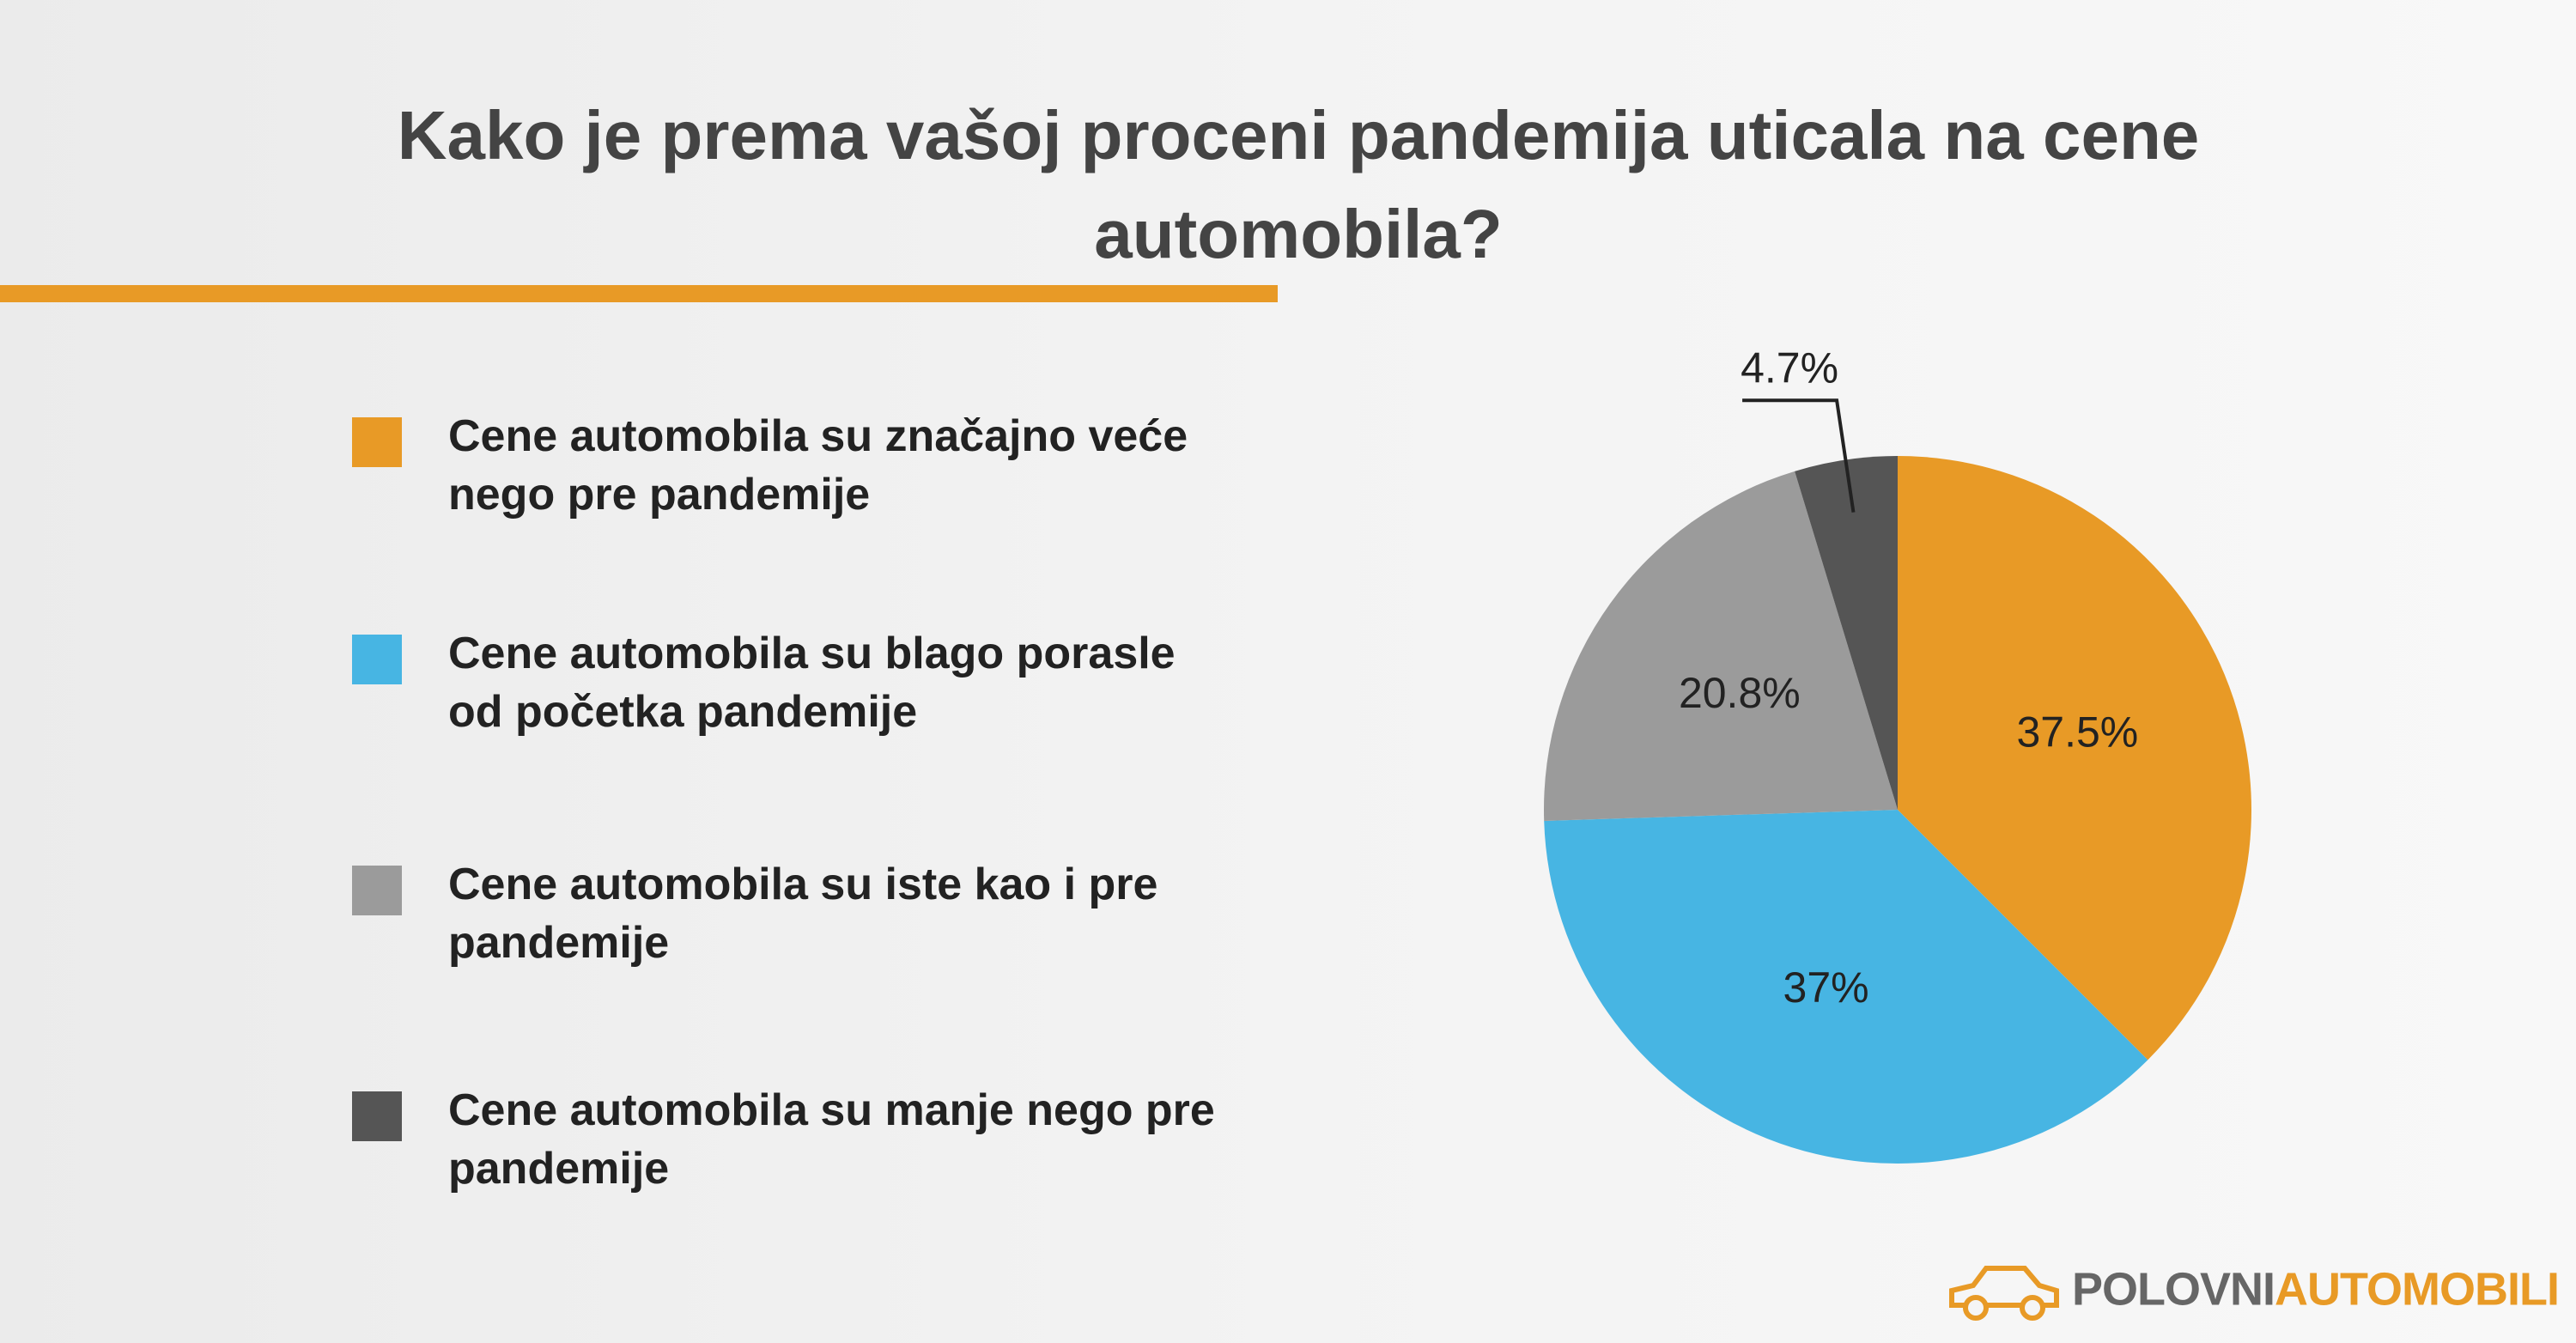 The height and width of the screenshot is (1343, 2576). I want to click on logo-second: AUTOMOBILI, so click(2418, 1290).